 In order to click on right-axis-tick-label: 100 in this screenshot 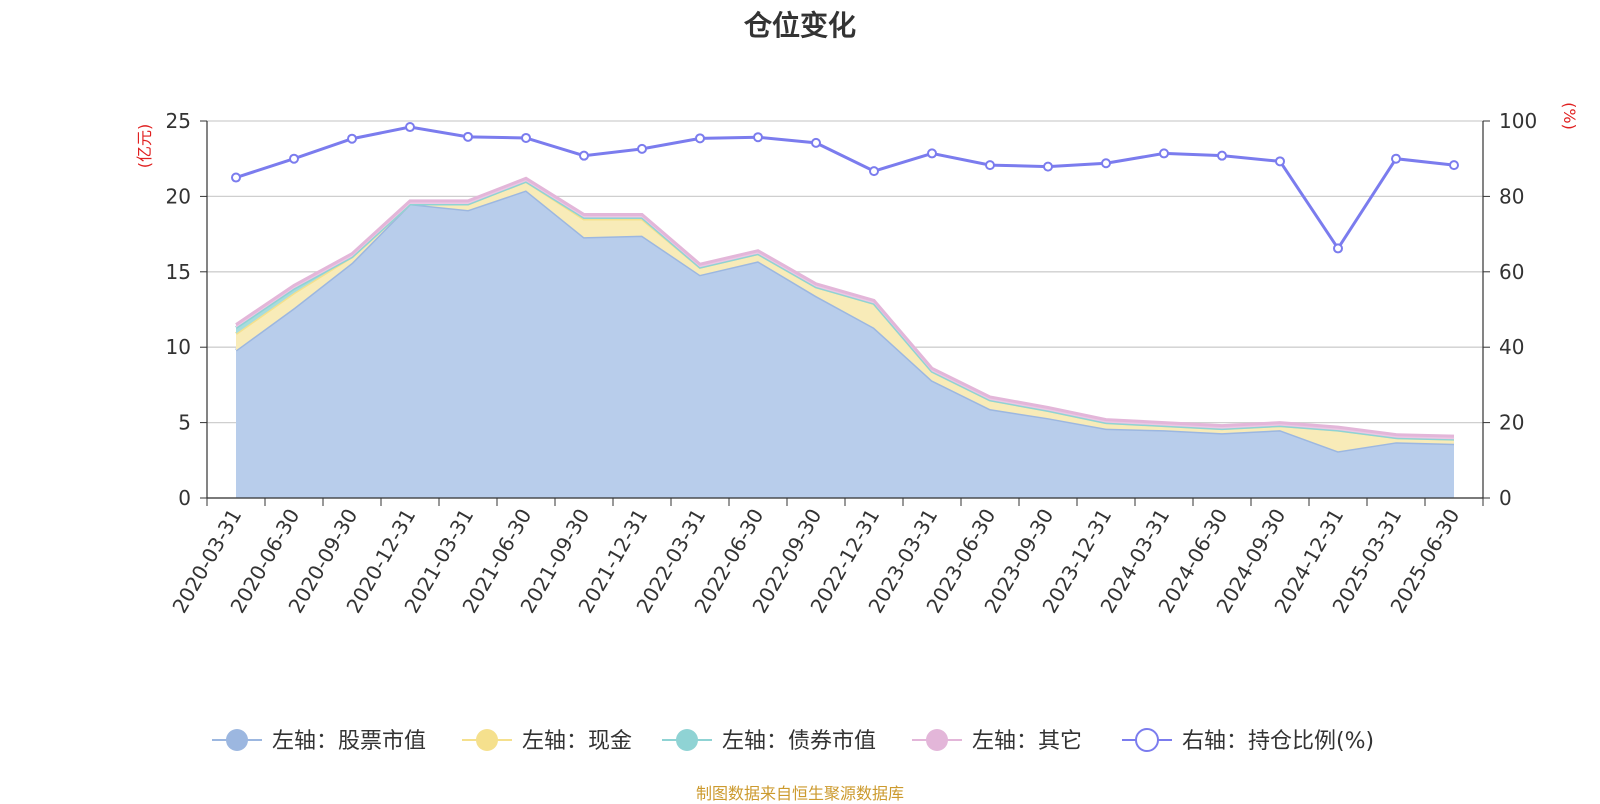, I will do `click(1518, 121)`.